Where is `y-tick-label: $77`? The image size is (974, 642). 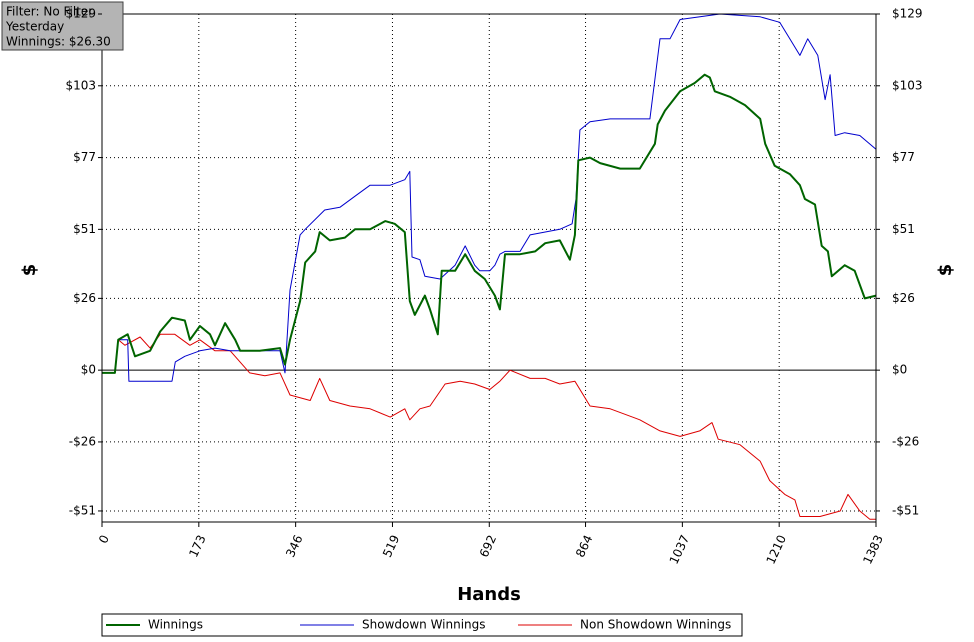
y-tick-label: $77 is located at coordinates (84, 157).